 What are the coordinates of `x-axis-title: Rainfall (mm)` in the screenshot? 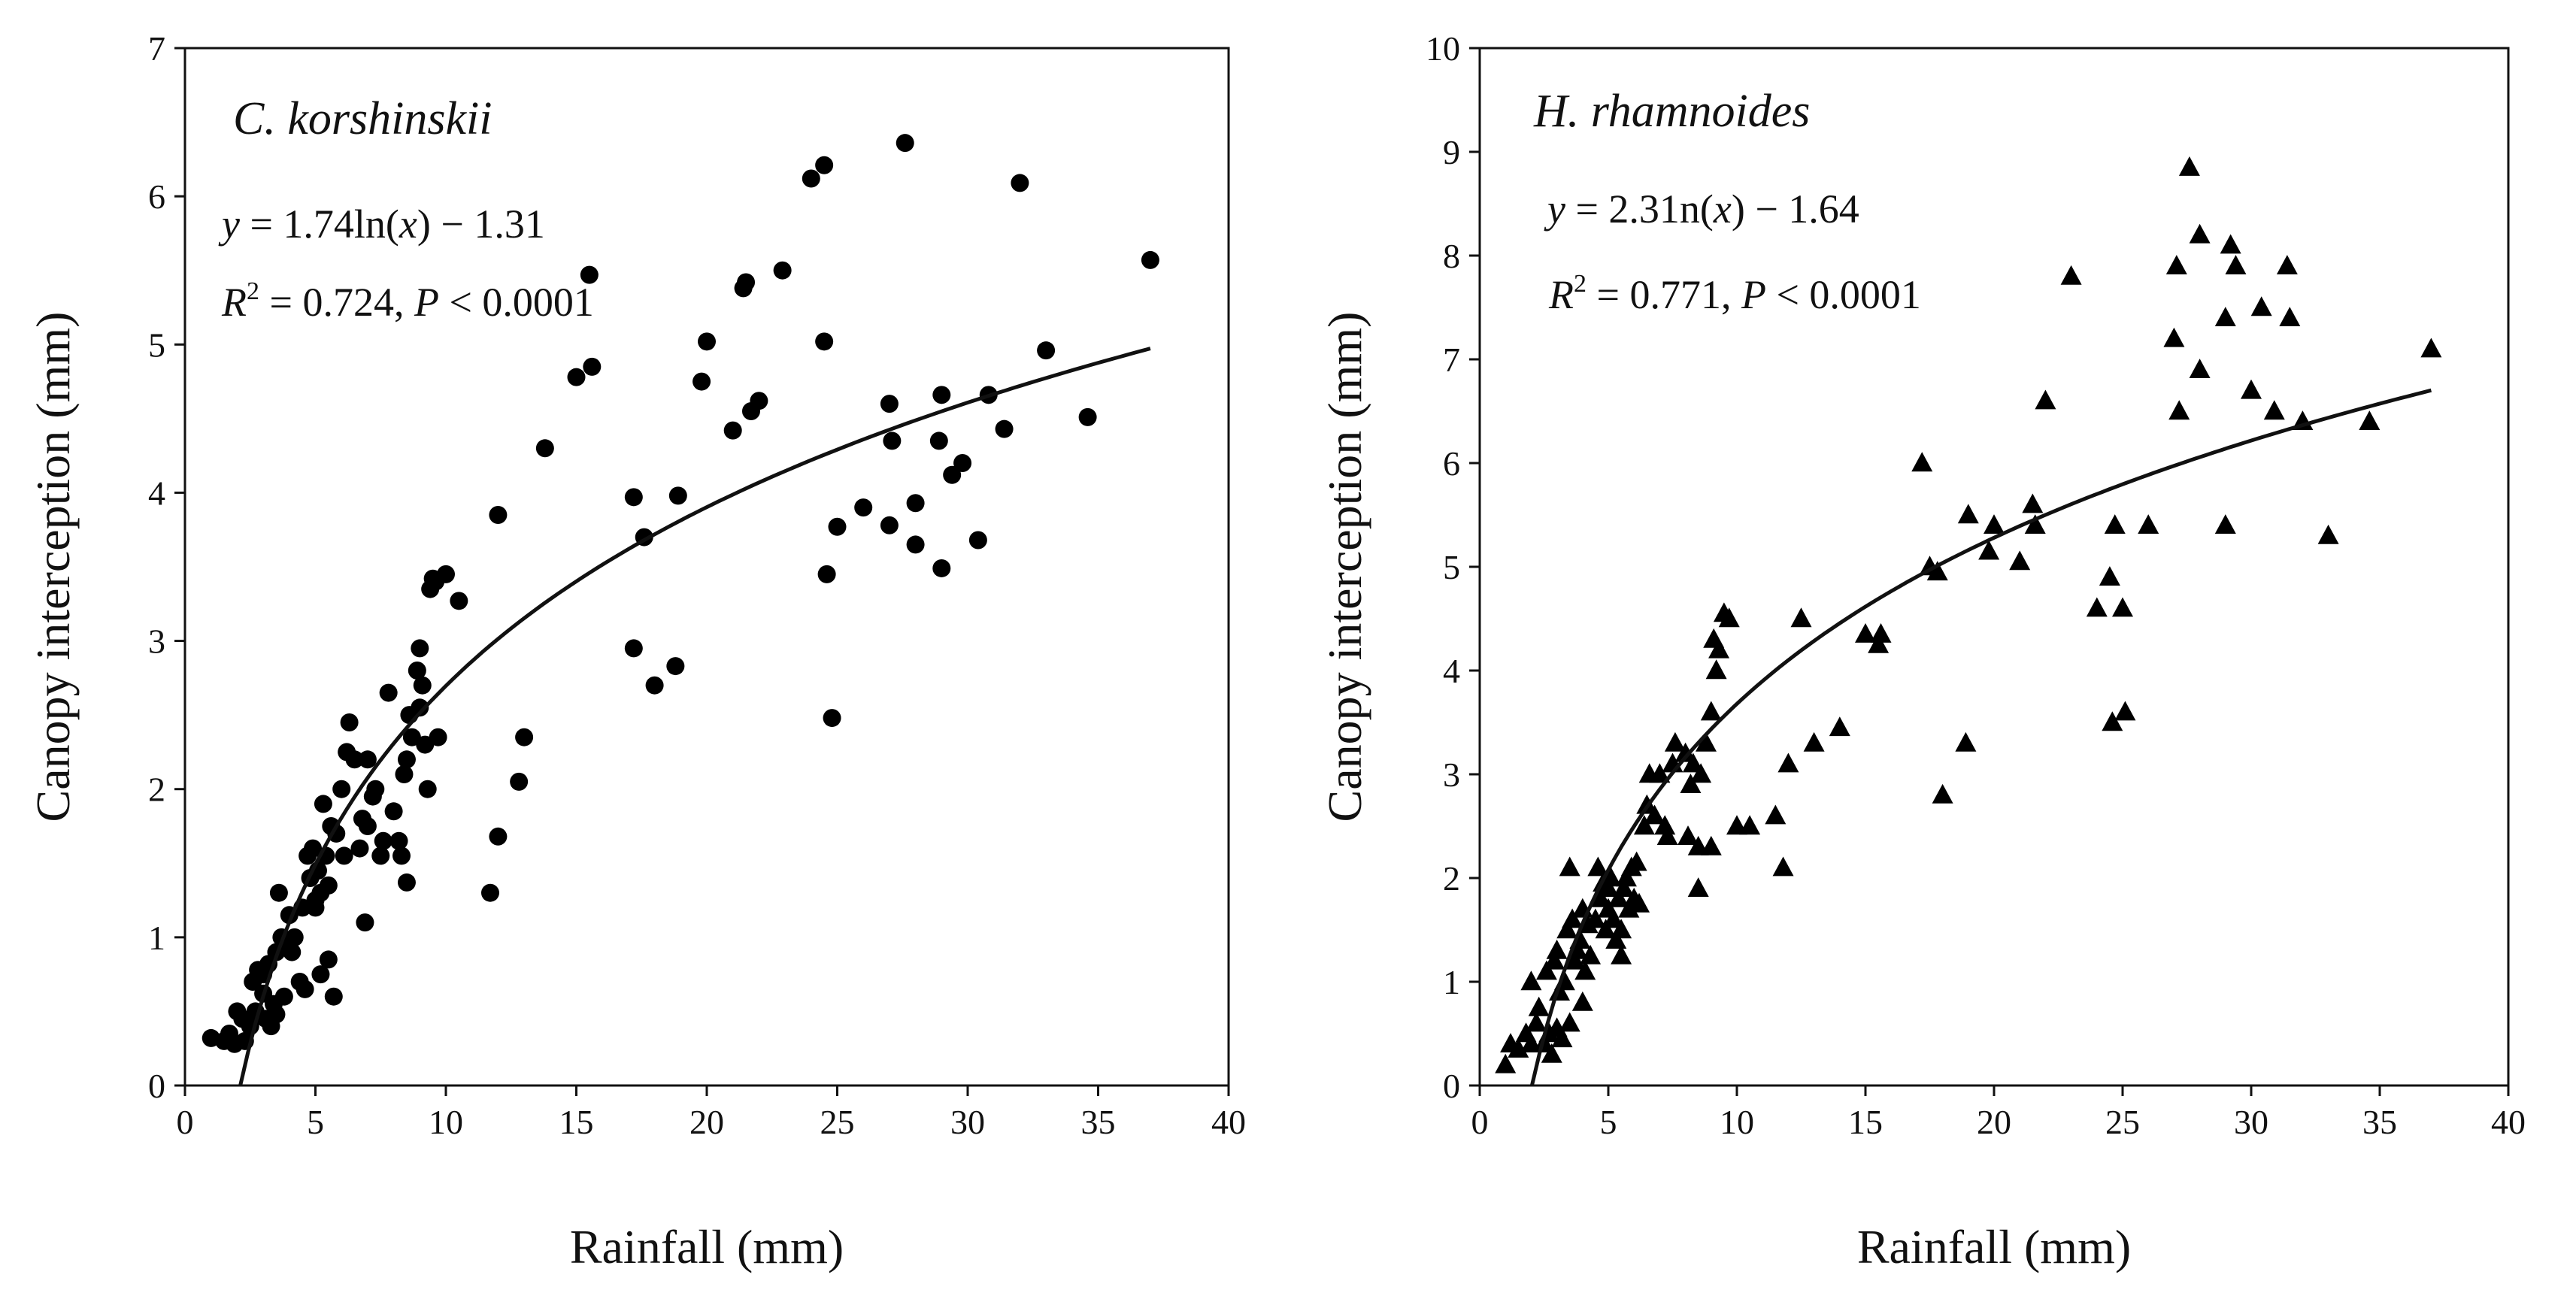 It's located at (707, 1246).